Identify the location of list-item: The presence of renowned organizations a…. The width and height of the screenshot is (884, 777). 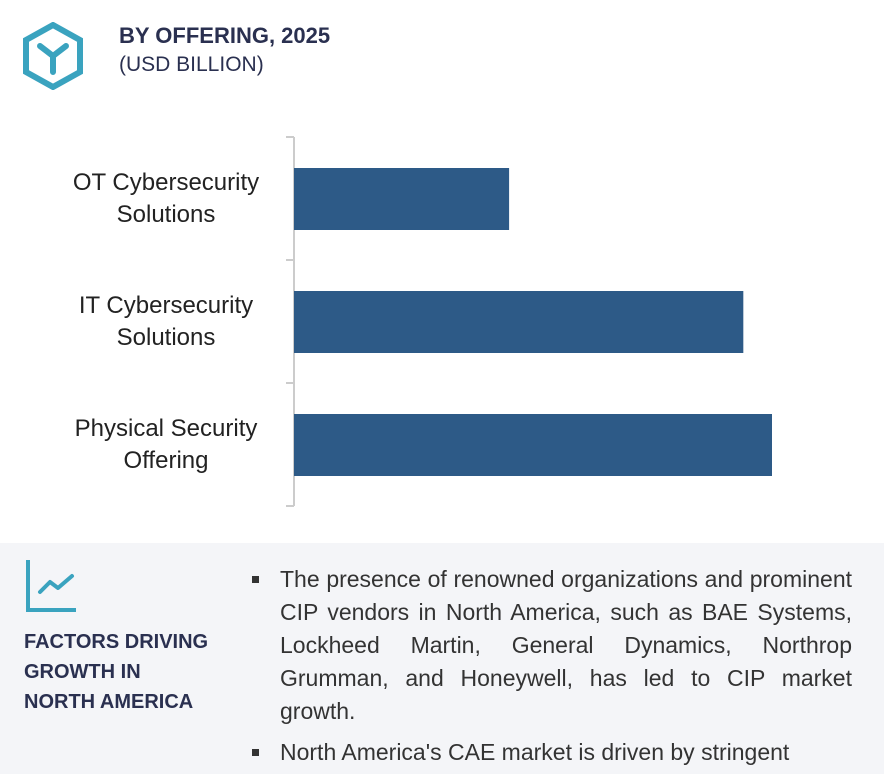
(552, 645).